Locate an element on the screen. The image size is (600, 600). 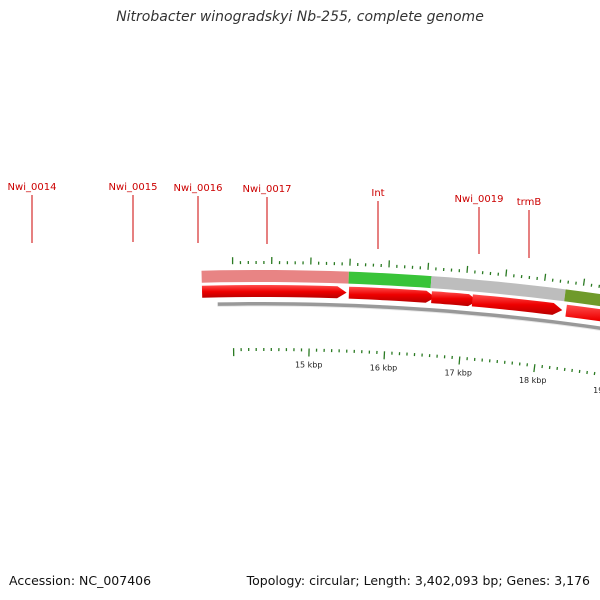
scale-label: 17 kbp is located at coordinates (458, 373).